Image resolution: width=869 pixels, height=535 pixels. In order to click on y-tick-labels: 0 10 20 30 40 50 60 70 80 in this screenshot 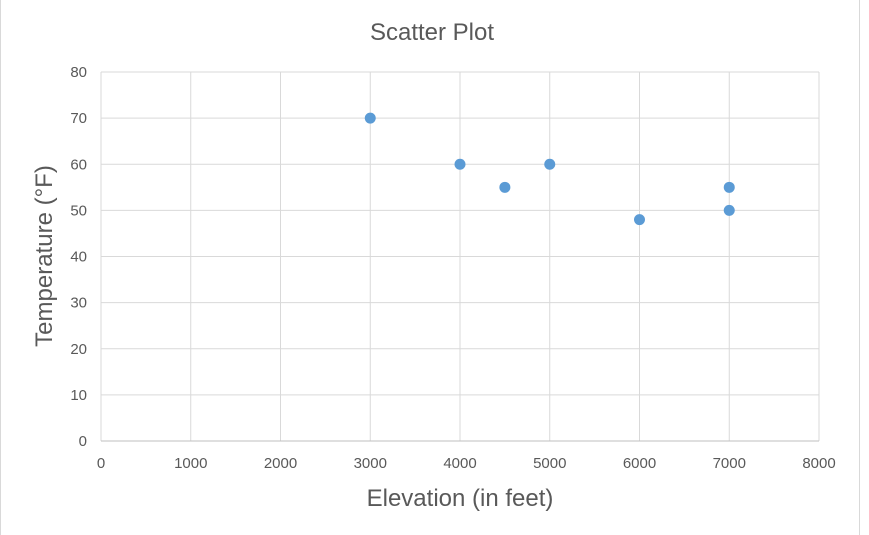, I will do `click(78, 257)`.